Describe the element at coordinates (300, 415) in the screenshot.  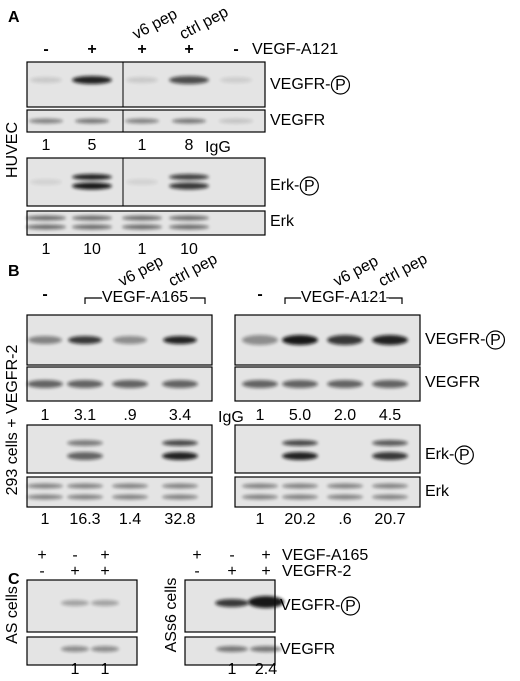
I see `ratio: 5.0` at that location.